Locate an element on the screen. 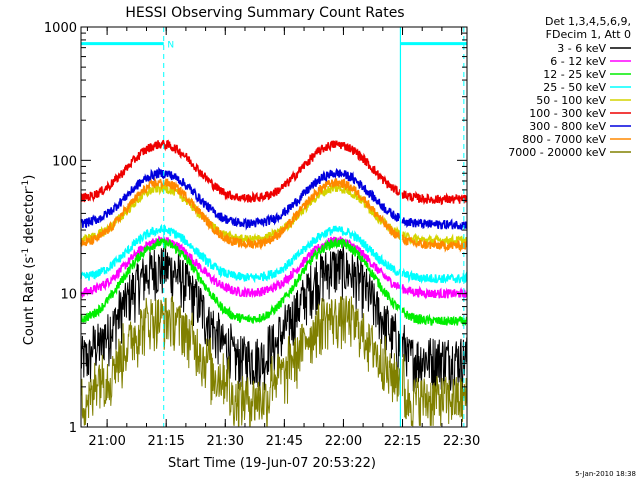 The height and width of the screenshot is (480, 640). flag-bar-label: N is located at coordinates (170, 46).